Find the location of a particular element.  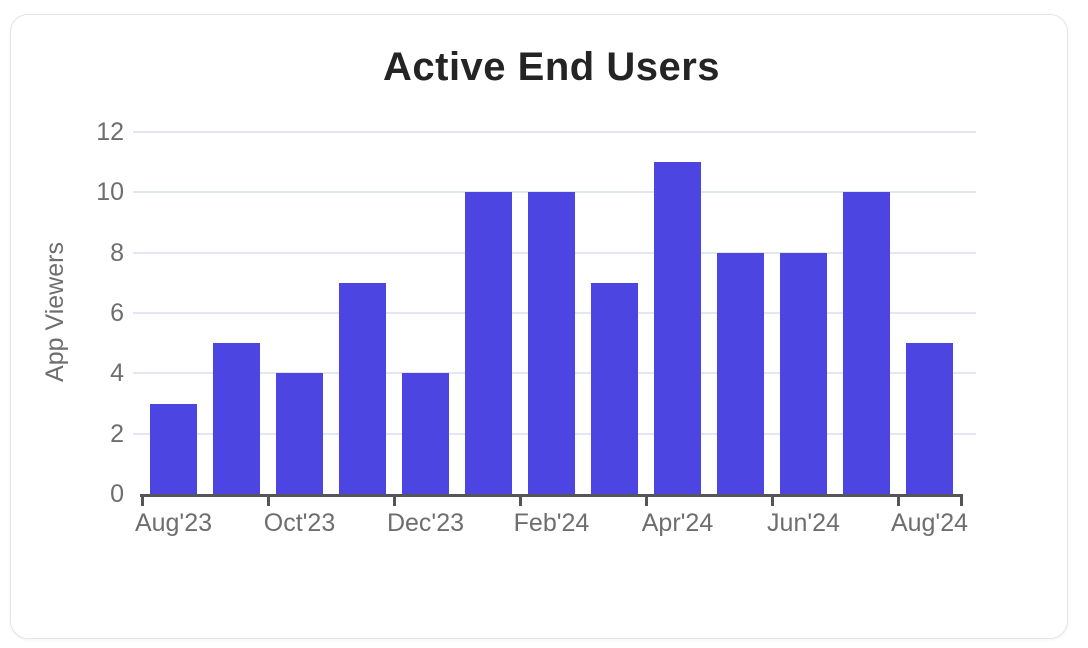

bar-Nov'23 is located at coordinates (362, 388).